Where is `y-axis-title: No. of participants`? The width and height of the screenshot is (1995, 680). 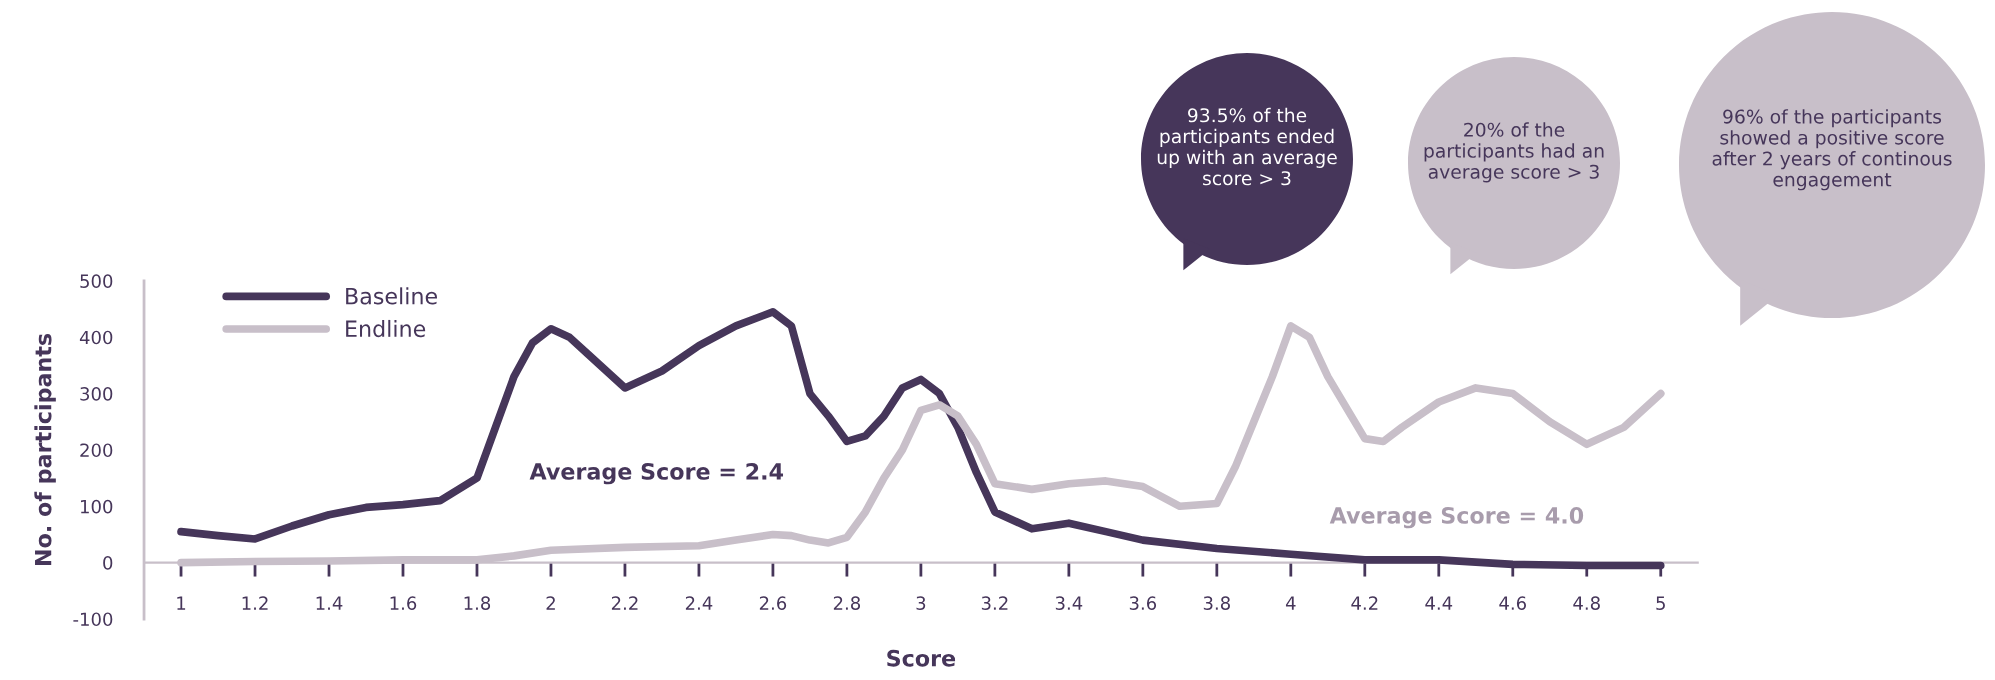
y-axis-title: No. of participants is located at coordinates (45, 449).